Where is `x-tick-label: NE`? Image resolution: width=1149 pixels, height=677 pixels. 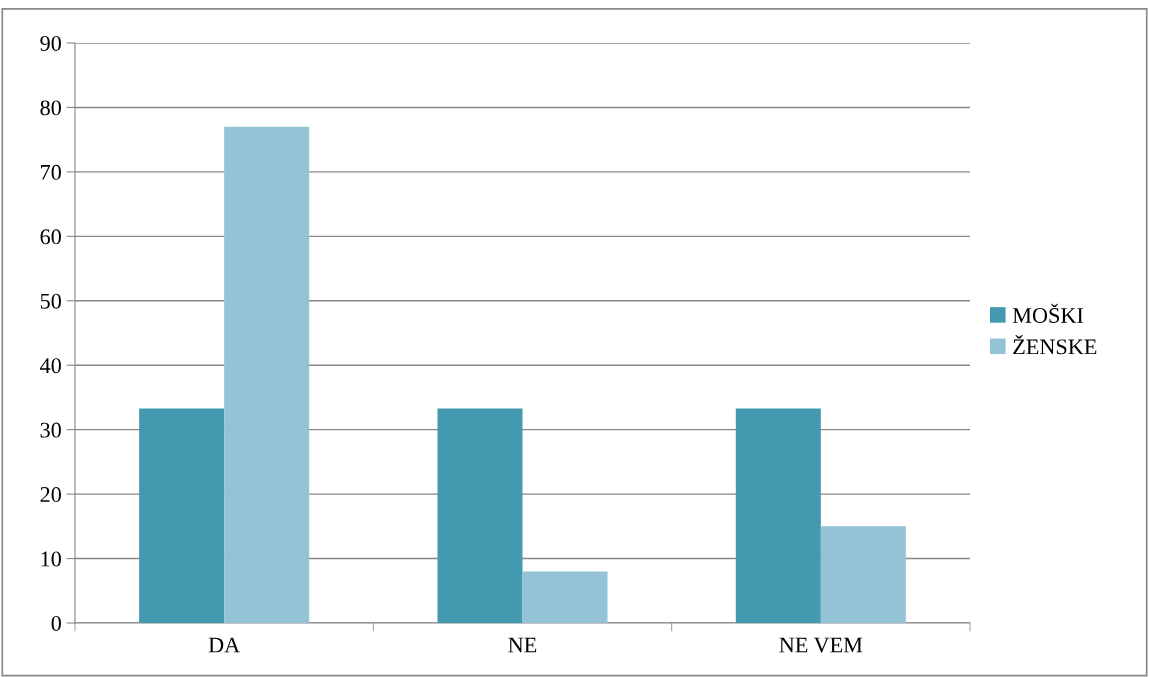 x-tick-label: NE is located at coordinates (522, 645).